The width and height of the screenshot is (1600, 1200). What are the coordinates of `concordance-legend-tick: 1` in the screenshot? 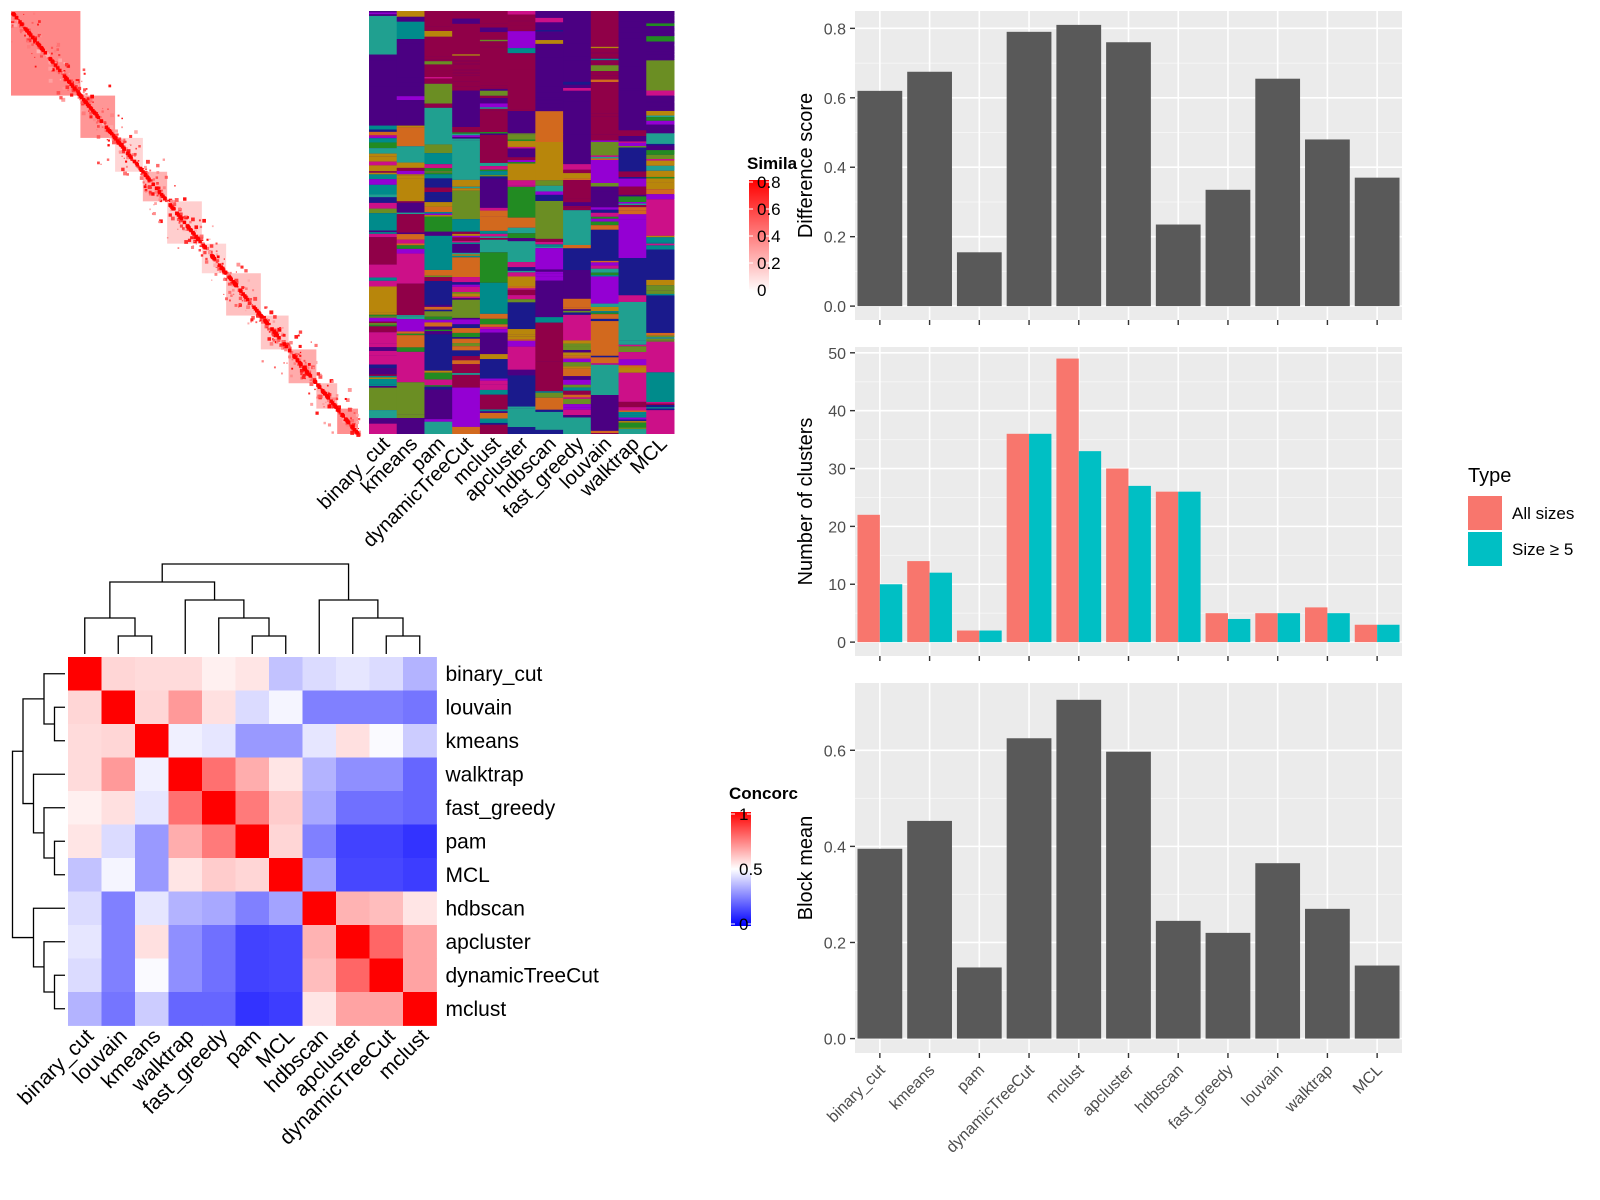 It's located at (743, 814).